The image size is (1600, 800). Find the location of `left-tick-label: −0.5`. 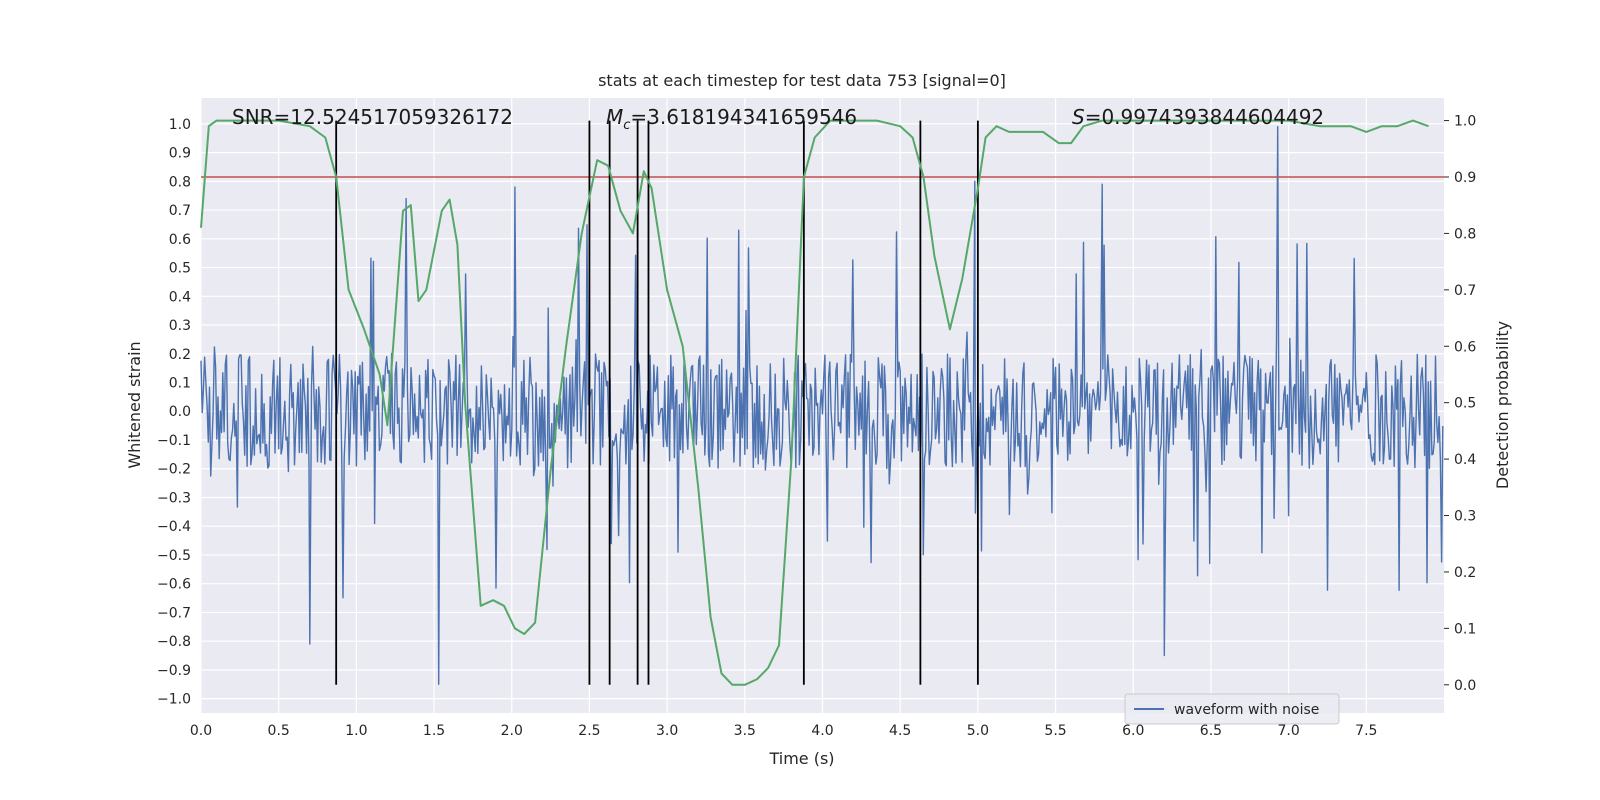

left-tick-label: −0.5 is located at coordinates (174, 556).